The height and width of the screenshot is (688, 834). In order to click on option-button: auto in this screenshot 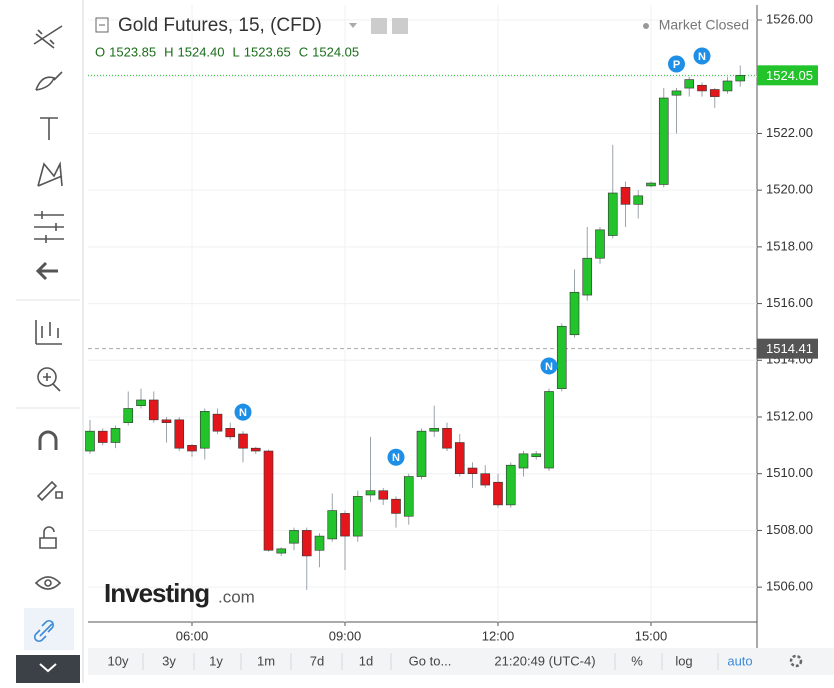, I will do `click(739, 660)`.